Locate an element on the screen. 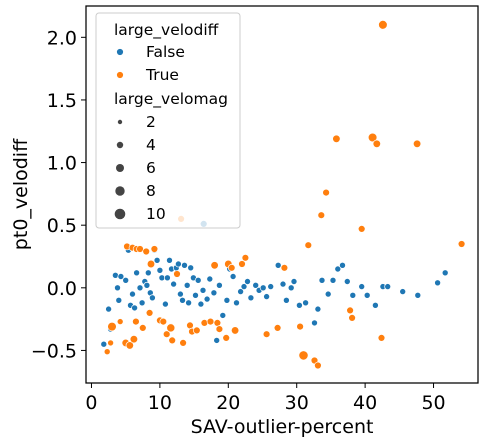 The image size is (484, 443). x-axis-label: SAV-outlier-percent is located at coordinates (282, 427).